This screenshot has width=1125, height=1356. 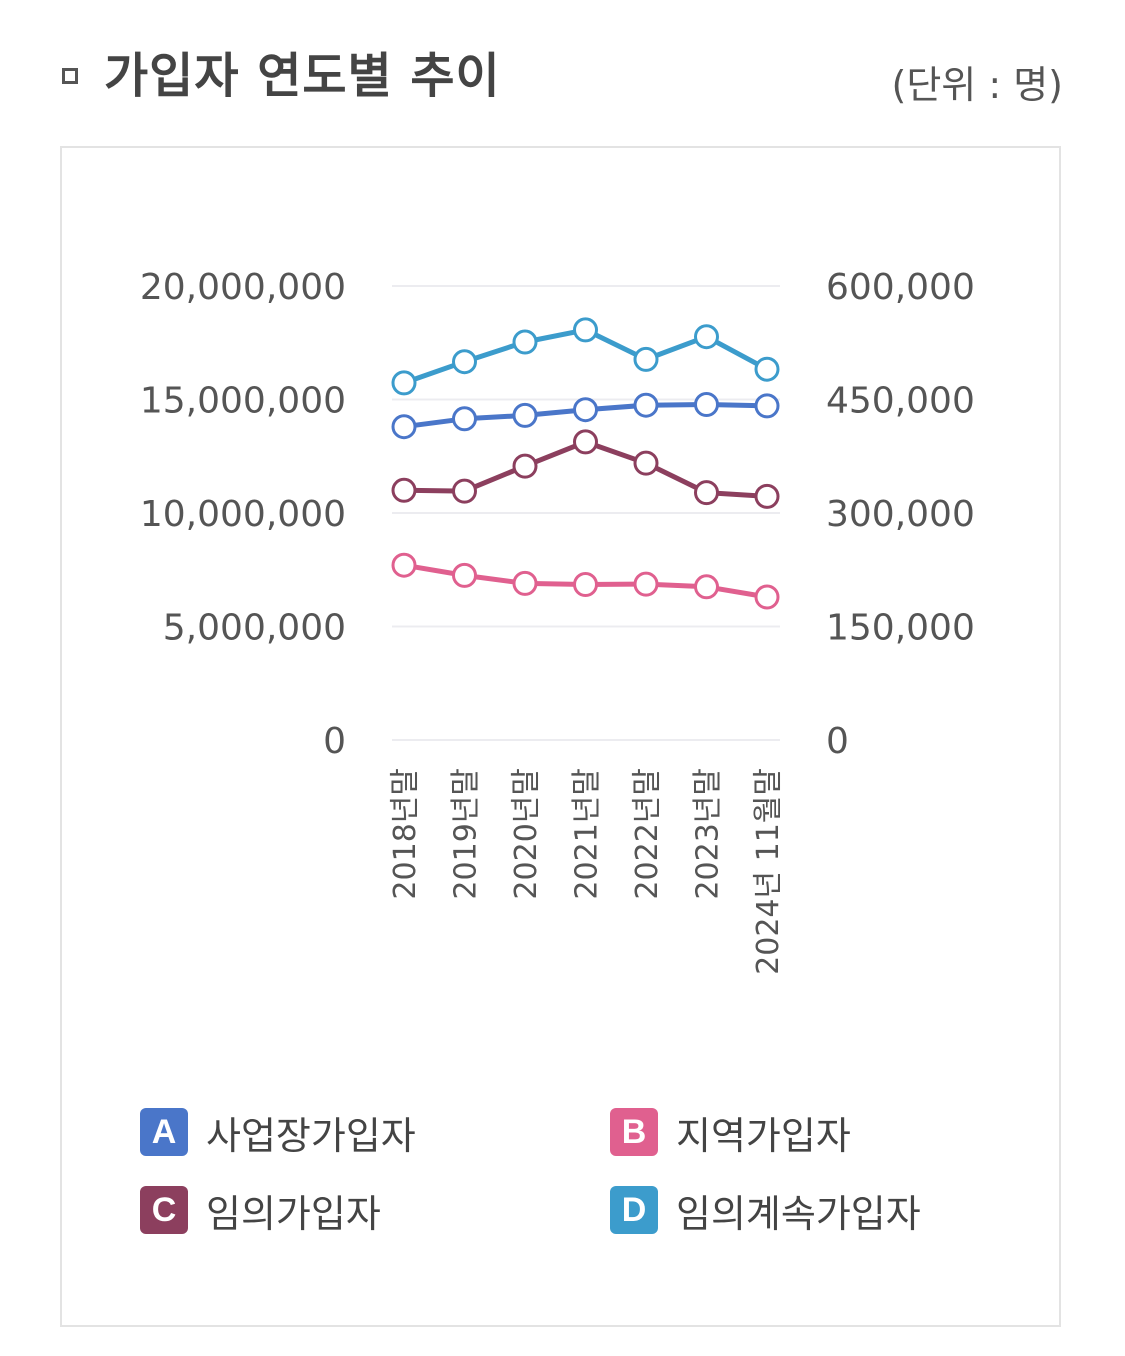 I want to click on legend-item-d: D 임의계속가입자, so click(x=765, y=1211).